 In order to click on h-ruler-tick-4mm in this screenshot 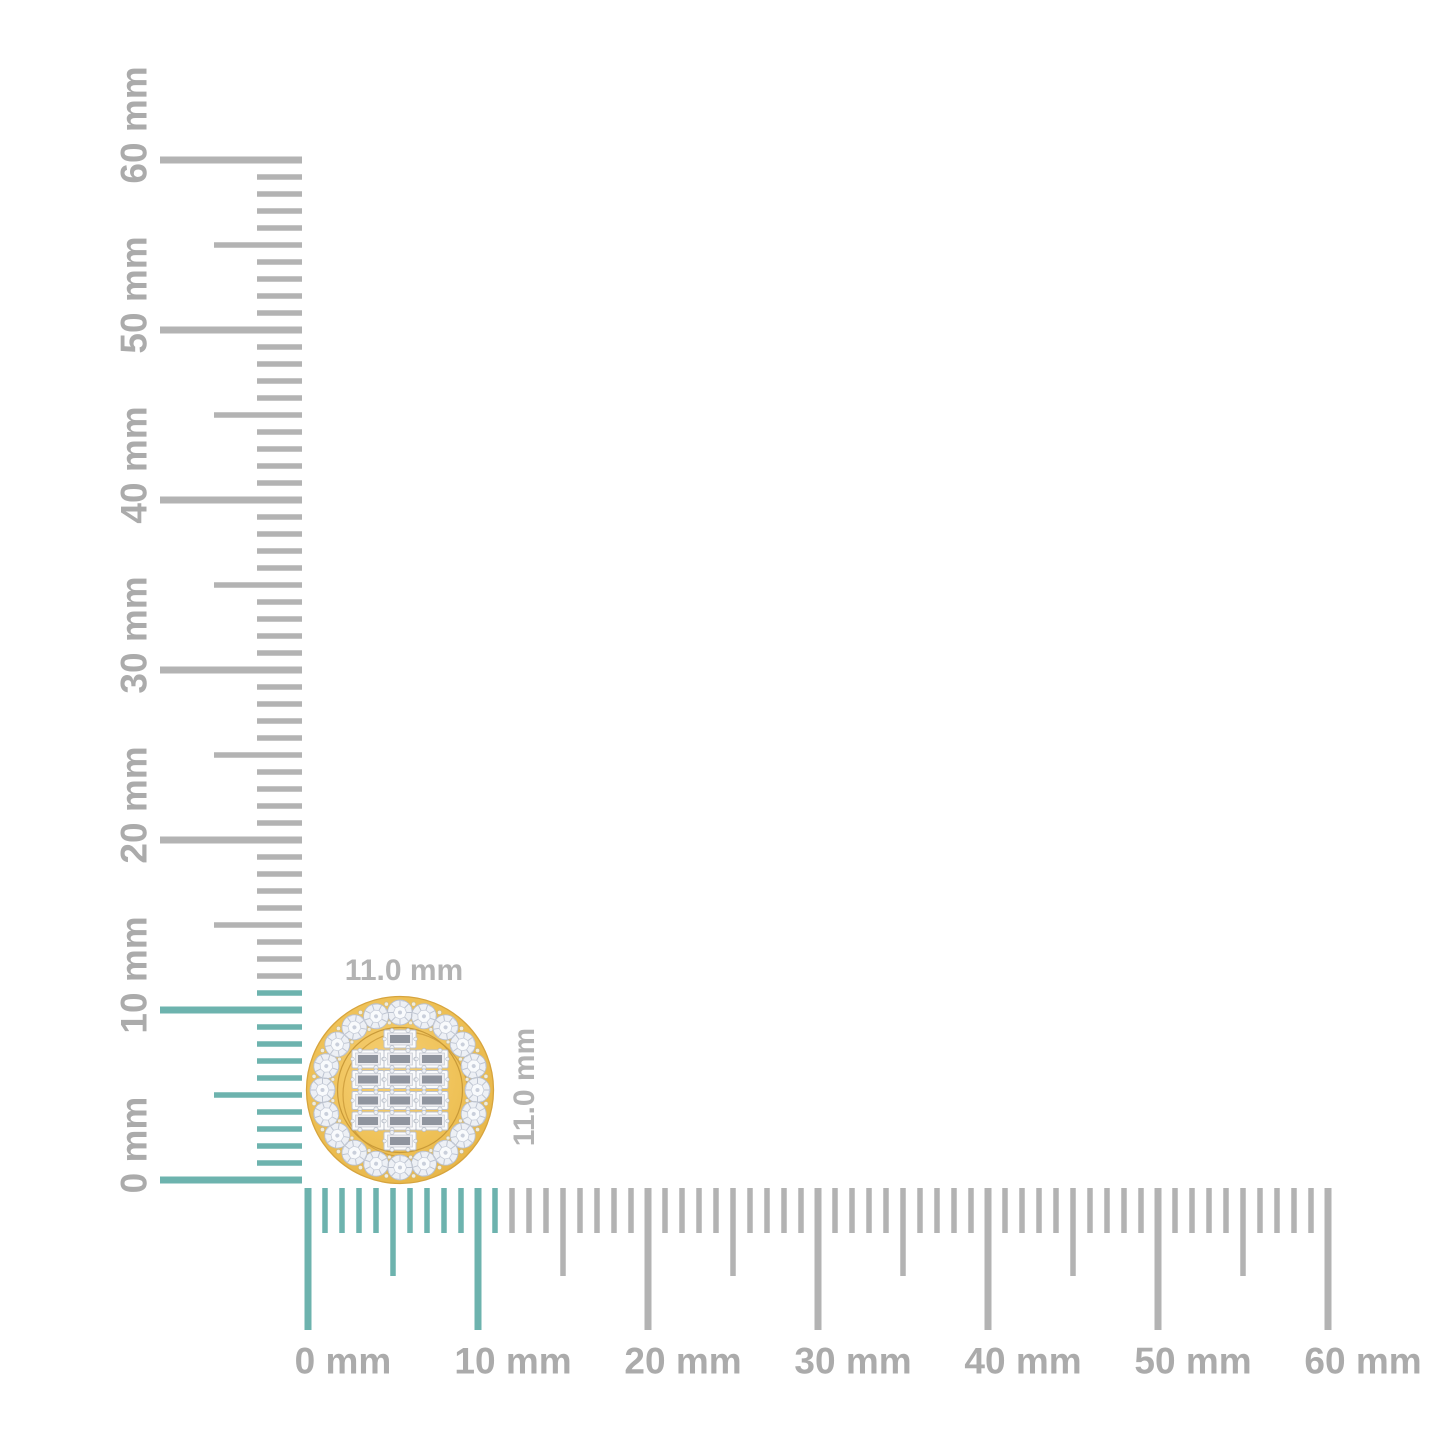, I will do `click(376, 1210)`.